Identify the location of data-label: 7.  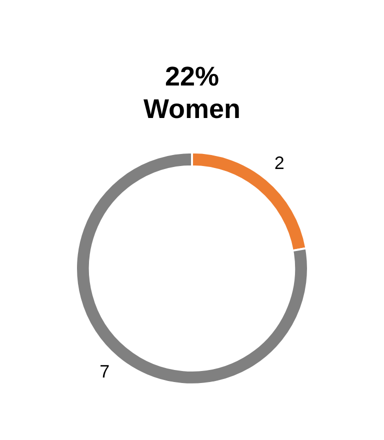
(105, 372).